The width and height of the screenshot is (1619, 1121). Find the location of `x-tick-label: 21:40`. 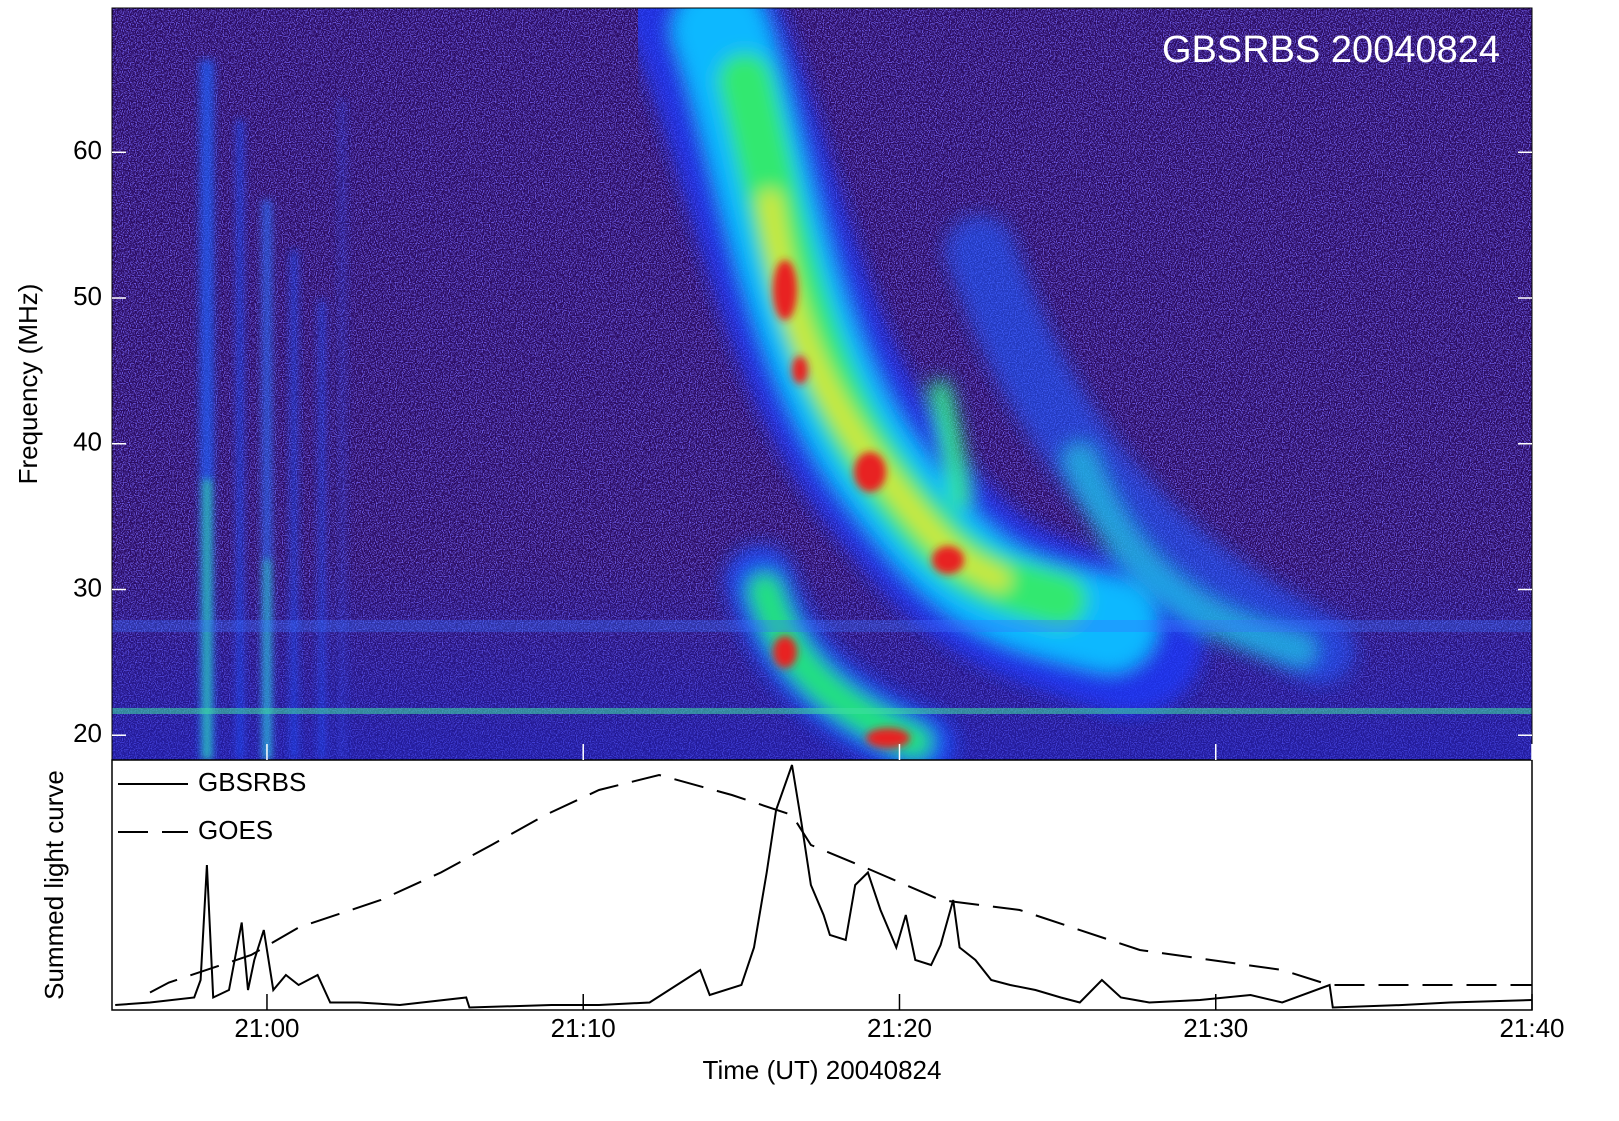

x-tick-label: 21:40 is located at coordinates (1531, 1028).